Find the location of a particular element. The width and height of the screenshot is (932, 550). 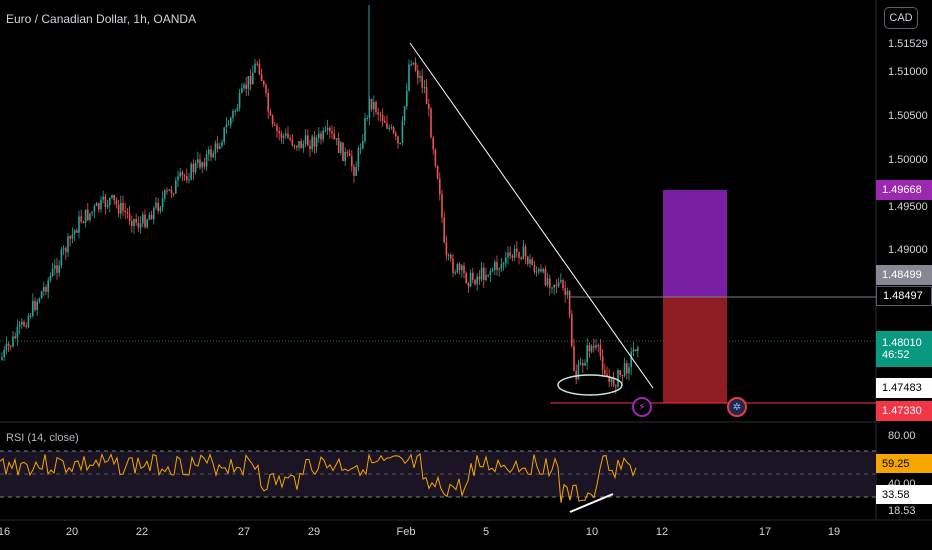

time-tick: 20 is located at coordinates (72, 532).